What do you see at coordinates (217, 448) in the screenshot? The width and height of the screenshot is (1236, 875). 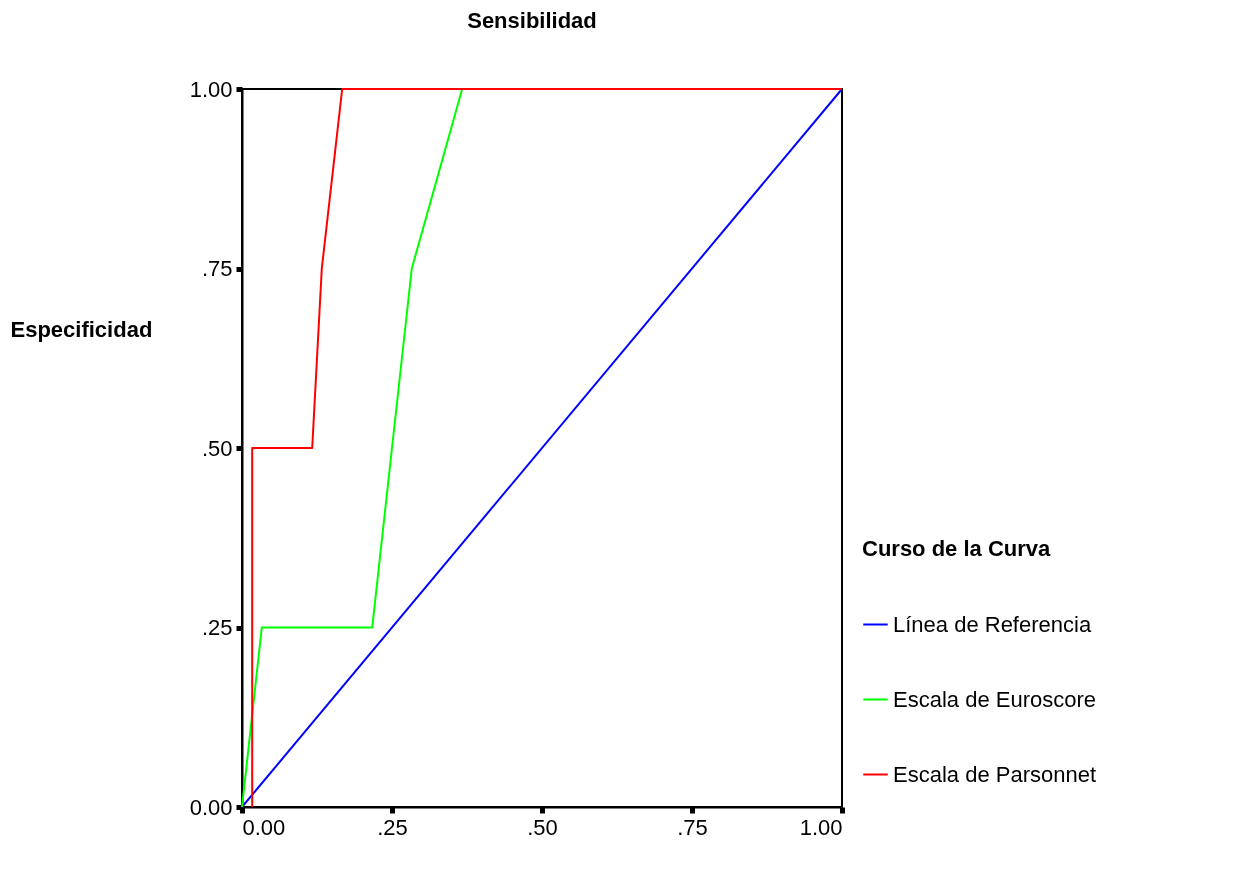 I see `y-tick-label: .50` at bounding box center [217, 448].